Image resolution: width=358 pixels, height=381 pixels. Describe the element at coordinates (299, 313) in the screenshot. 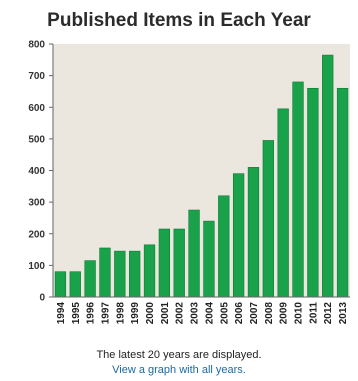

I see `x-tick-label: 2010` at that location.